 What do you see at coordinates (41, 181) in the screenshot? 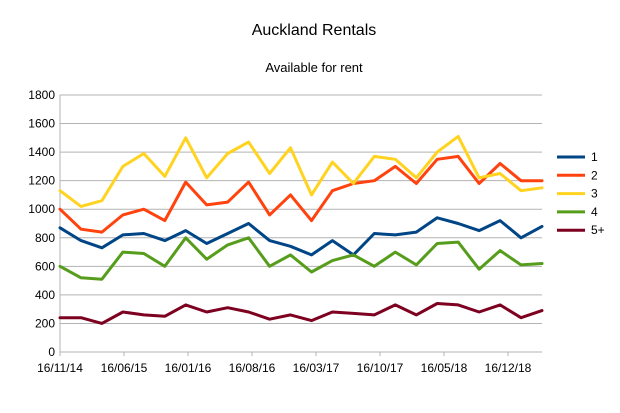
I see `y-tick-label: 1200` at bounding box center [41, 181].